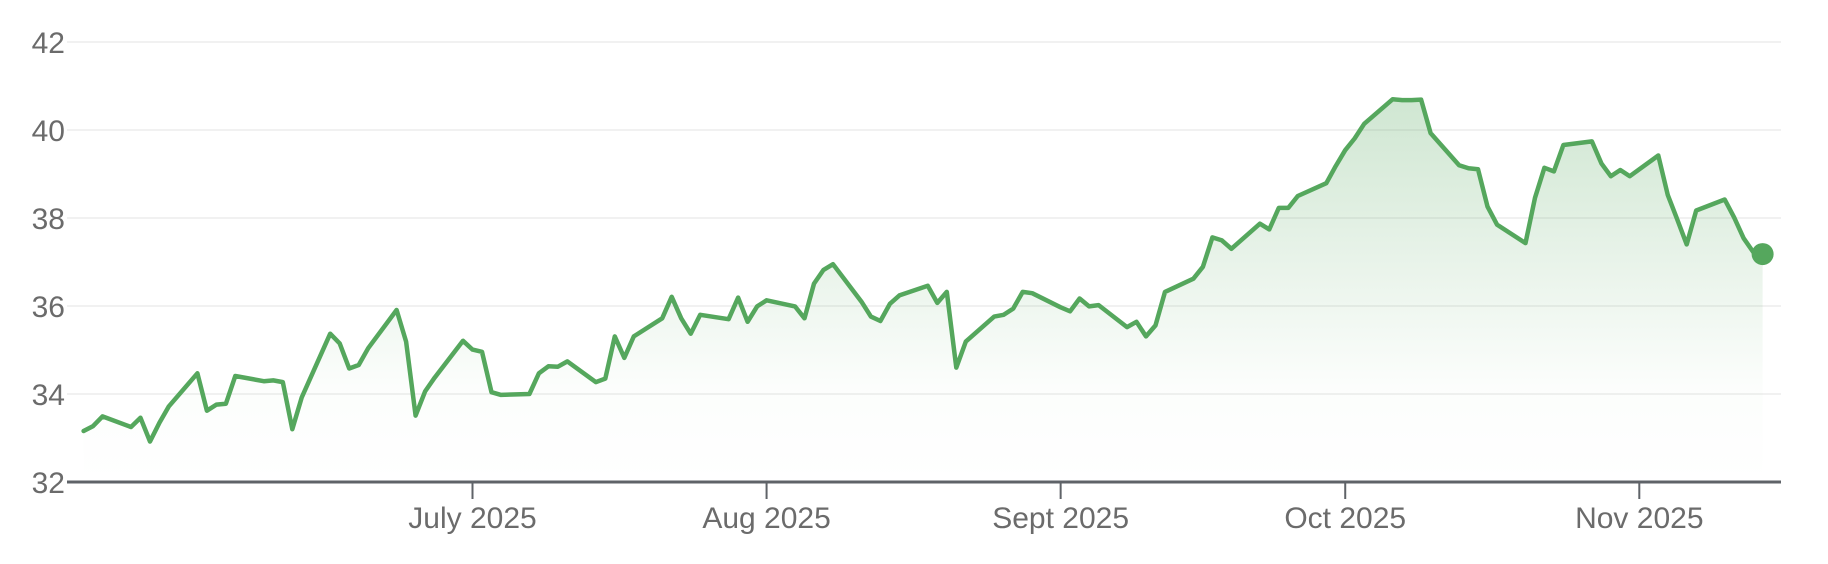 Image resolution: width=1828 pixels, height=564 pixels. I want to click on last-price-marker, so click(1762, 254).